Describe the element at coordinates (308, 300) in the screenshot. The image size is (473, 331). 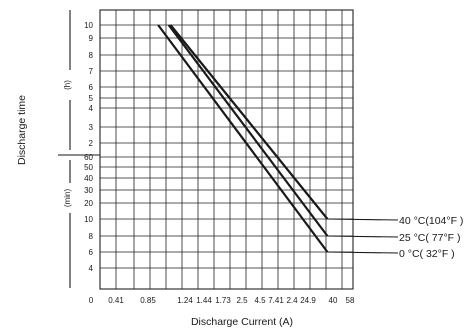
I see `x-tick-label: 24.9` at that location.